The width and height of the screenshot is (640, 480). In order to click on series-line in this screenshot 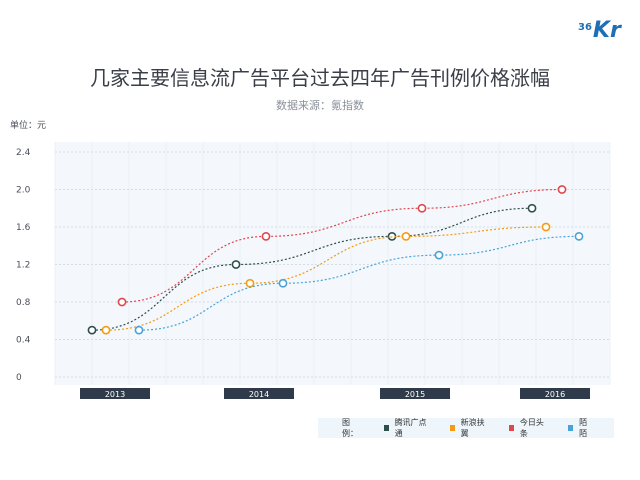, I will do `click(359, 283)`.